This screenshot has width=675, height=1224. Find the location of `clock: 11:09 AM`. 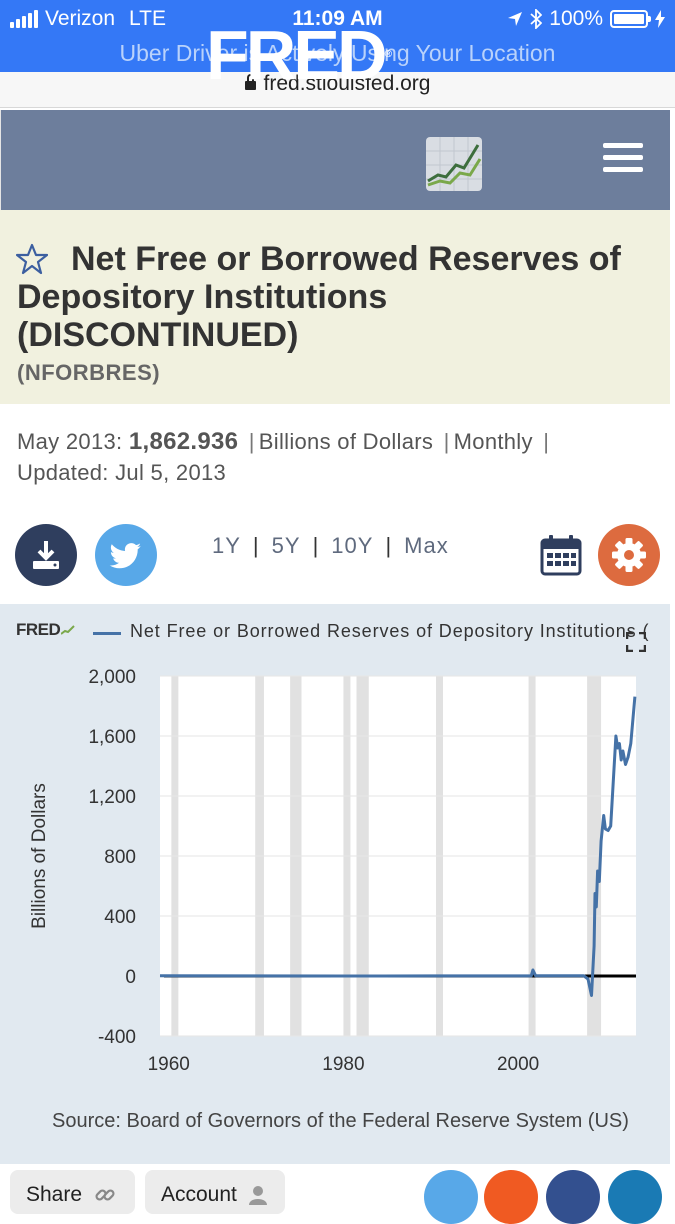

clock: 11:09 AM is located at coordinates (337, 18).